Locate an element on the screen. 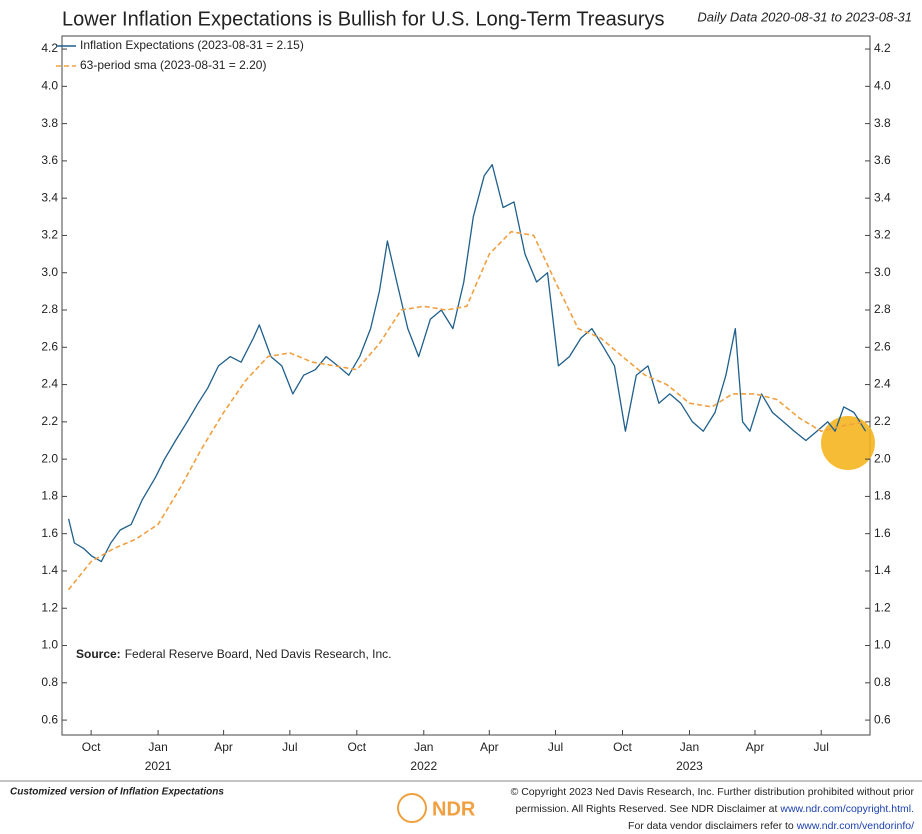 This screenshot has width=922, height=834. x-year-label: 2022 is located at coordinates (423, 766).